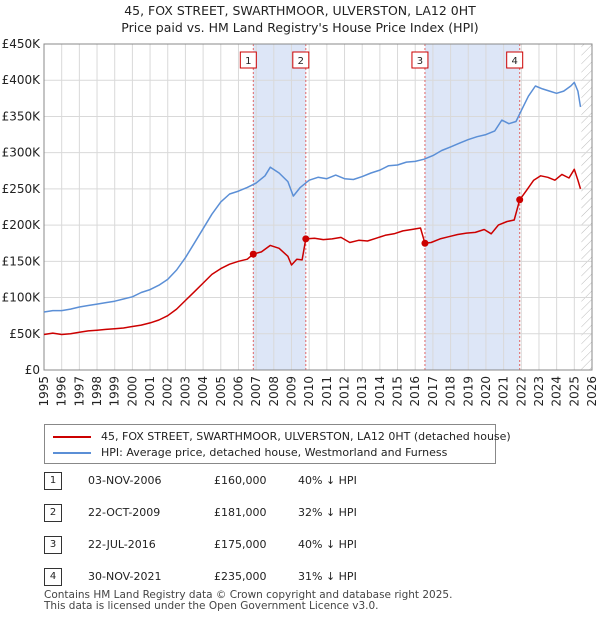  I want to click on legend-line-property, so click(72, 437).